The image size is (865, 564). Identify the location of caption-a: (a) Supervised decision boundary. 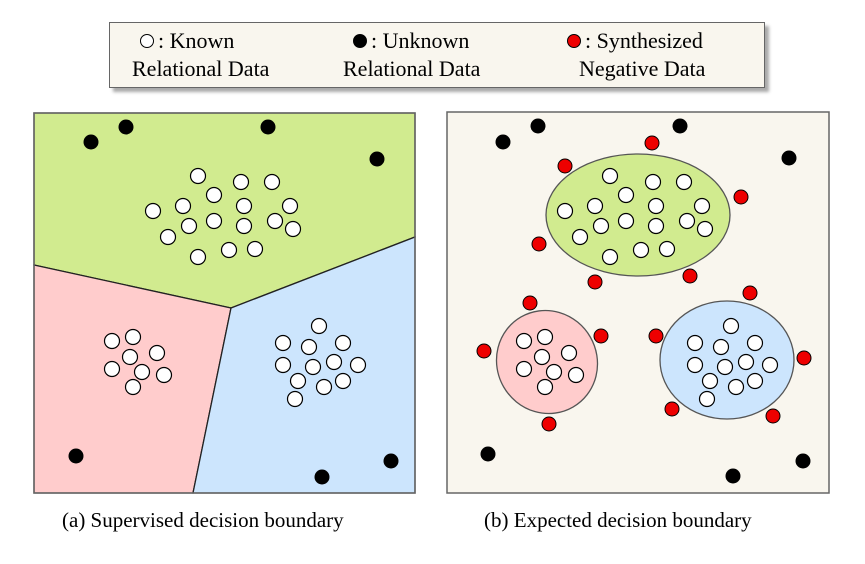
(203, 520).